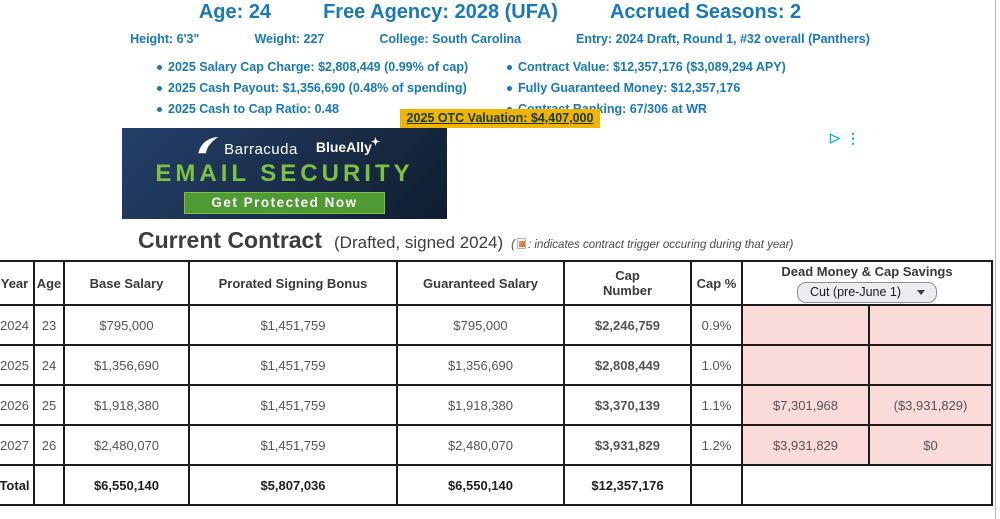  I want to click on cell-base-salary: $1,356,690, so click(126, 365).